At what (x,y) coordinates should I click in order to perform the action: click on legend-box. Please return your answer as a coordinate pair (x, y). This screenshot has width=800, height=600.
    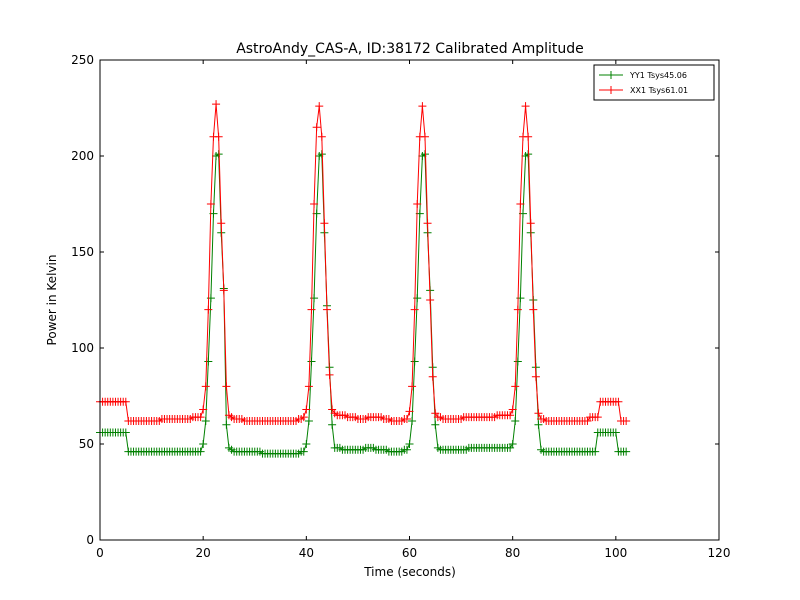
    Looking at the image, I should click on (654, 82).